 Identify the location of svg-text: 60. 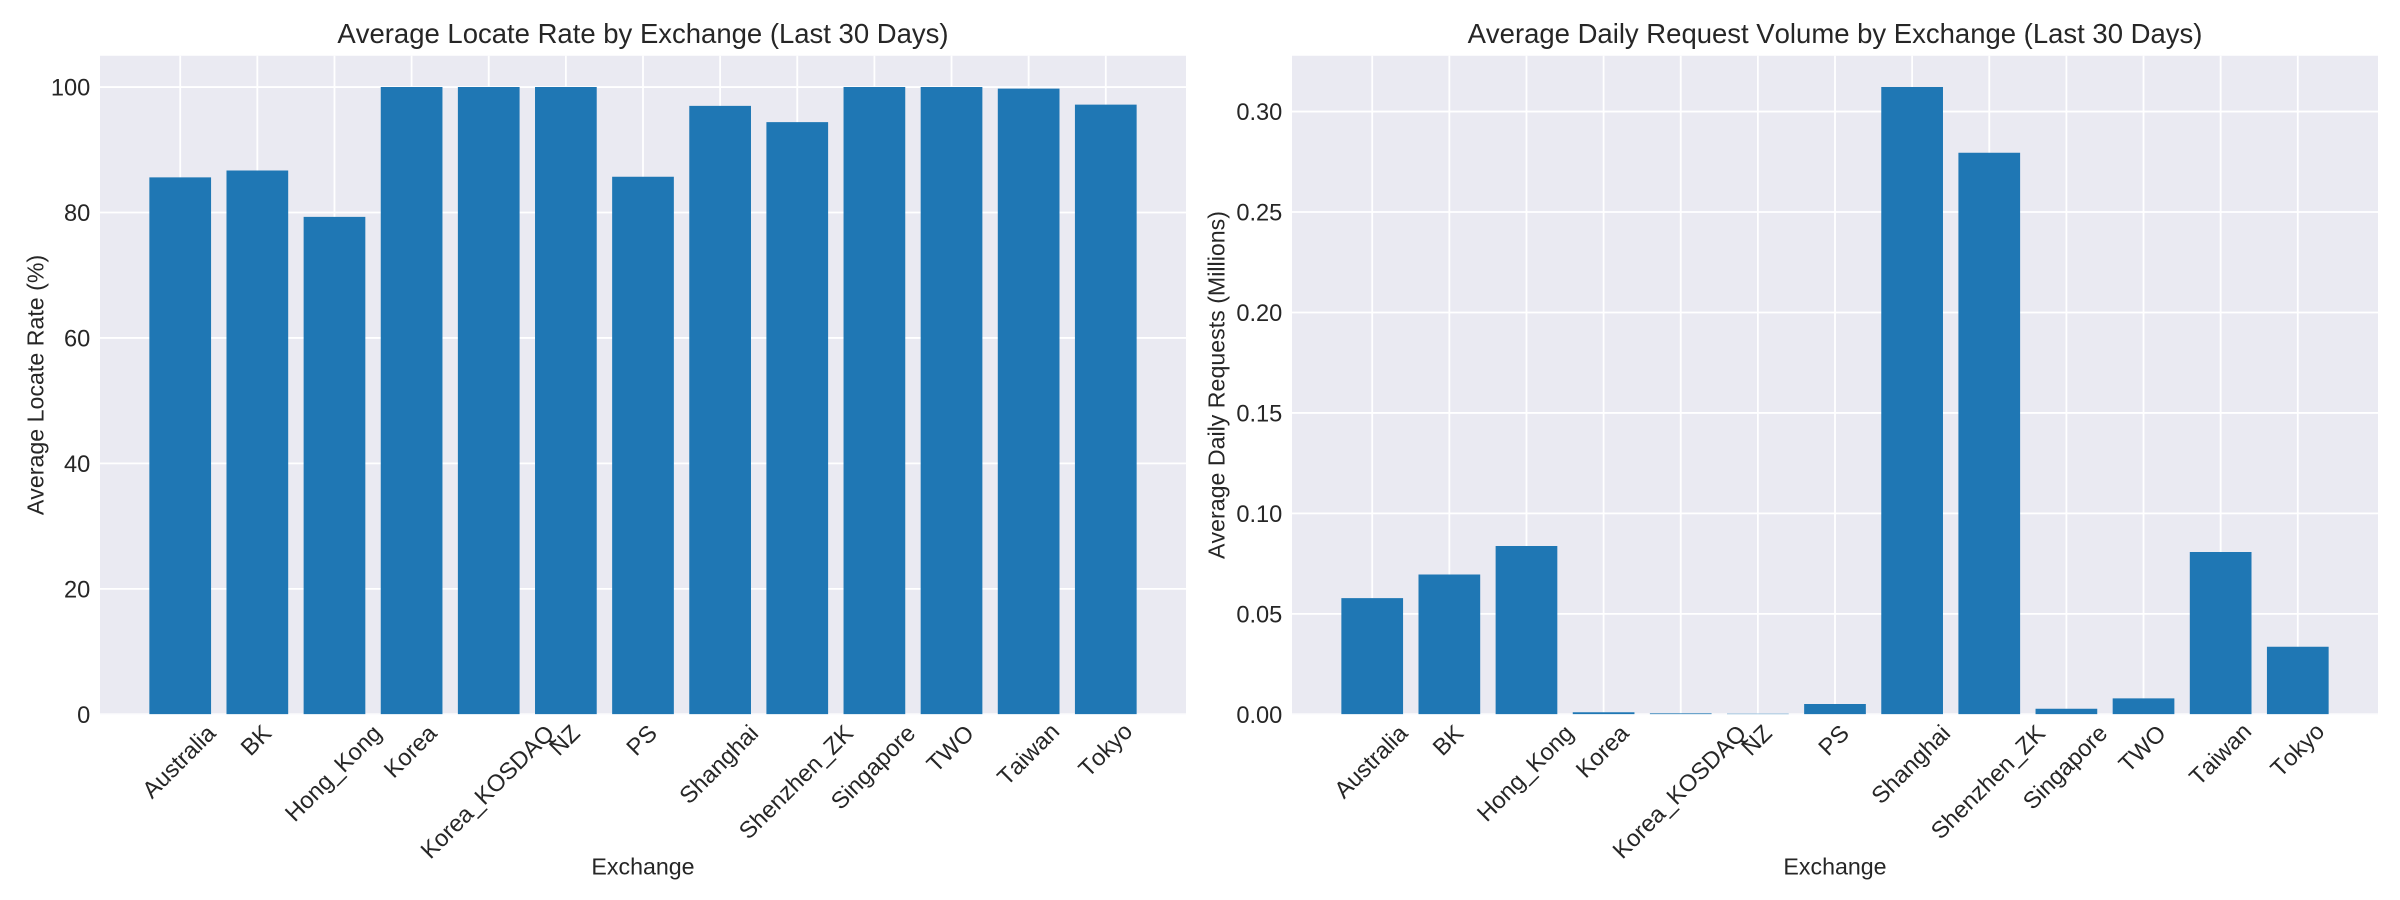
(77, 340).